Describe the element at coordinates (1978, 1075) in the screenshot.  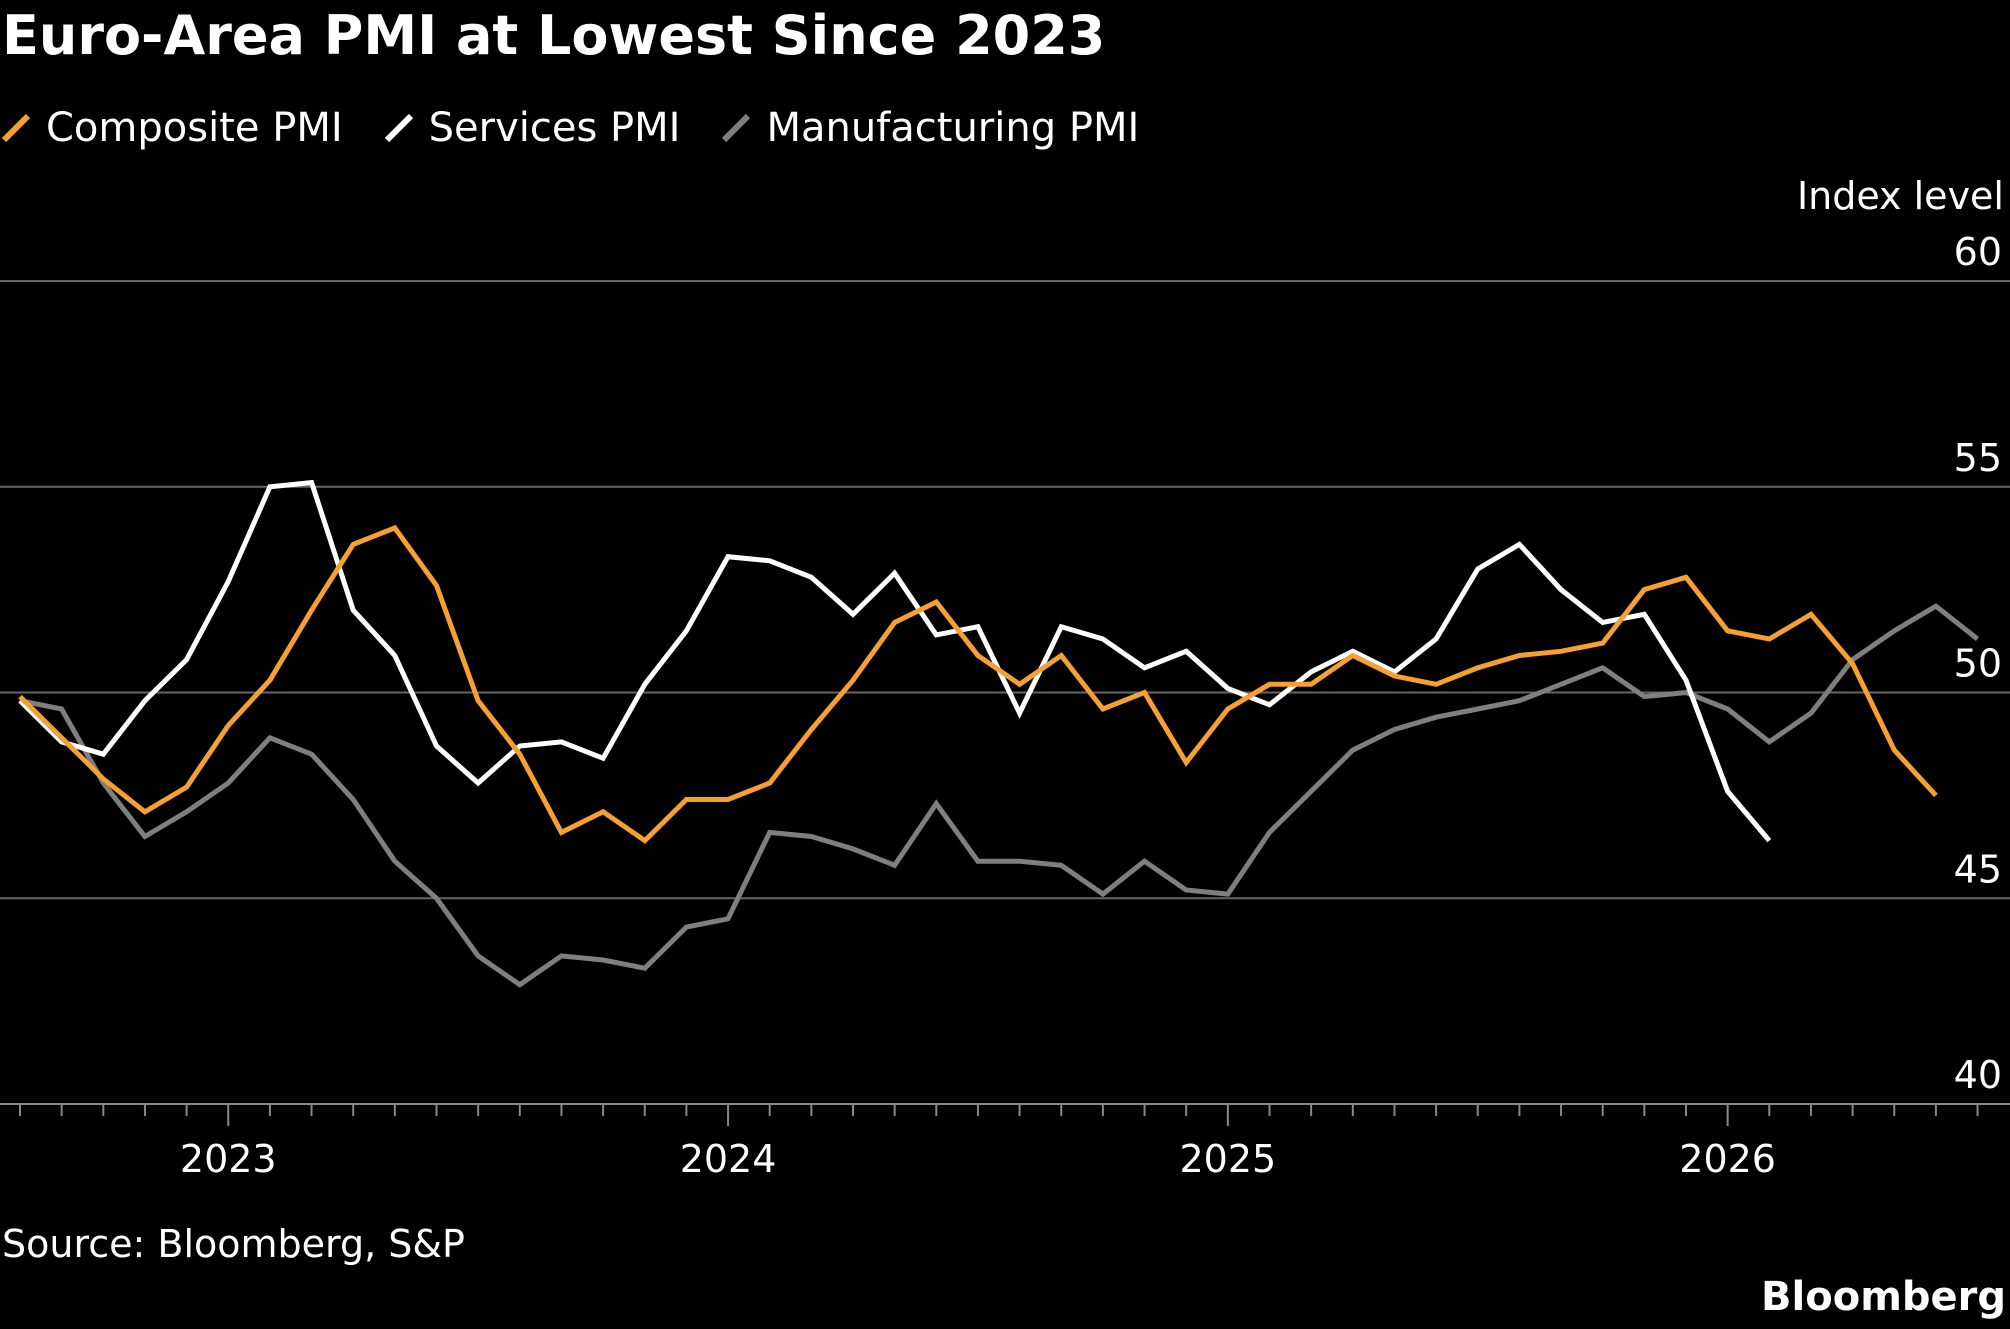
I see `y-tick-label-40: 40` at that location.